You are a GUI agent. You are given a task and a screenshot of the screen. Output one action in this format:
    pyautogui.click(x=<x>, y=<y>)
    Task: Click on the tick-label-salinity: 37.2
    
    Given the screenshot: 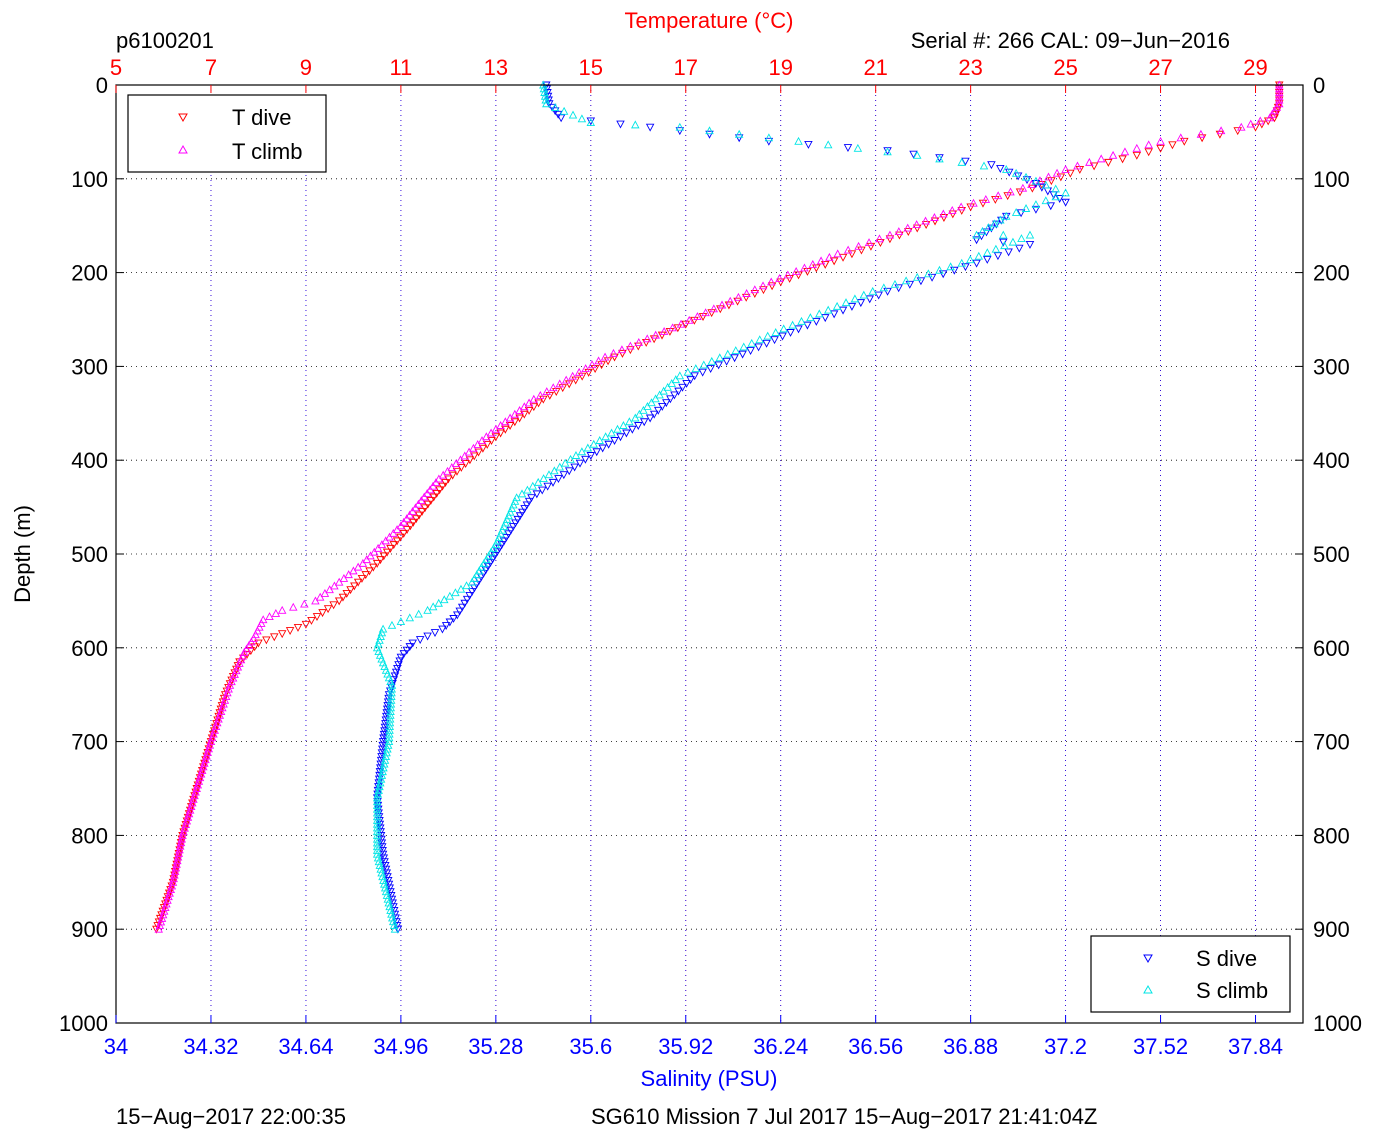 What is the action you would take?
    pyautogui.click(x=1065, y=1046)
    